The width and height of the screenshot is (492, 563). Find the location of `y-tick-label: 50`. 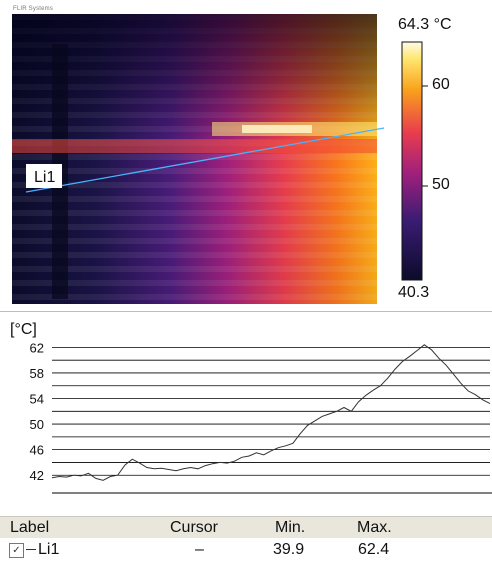

y-tick-label: 50 is located at coordinates (37, 424).